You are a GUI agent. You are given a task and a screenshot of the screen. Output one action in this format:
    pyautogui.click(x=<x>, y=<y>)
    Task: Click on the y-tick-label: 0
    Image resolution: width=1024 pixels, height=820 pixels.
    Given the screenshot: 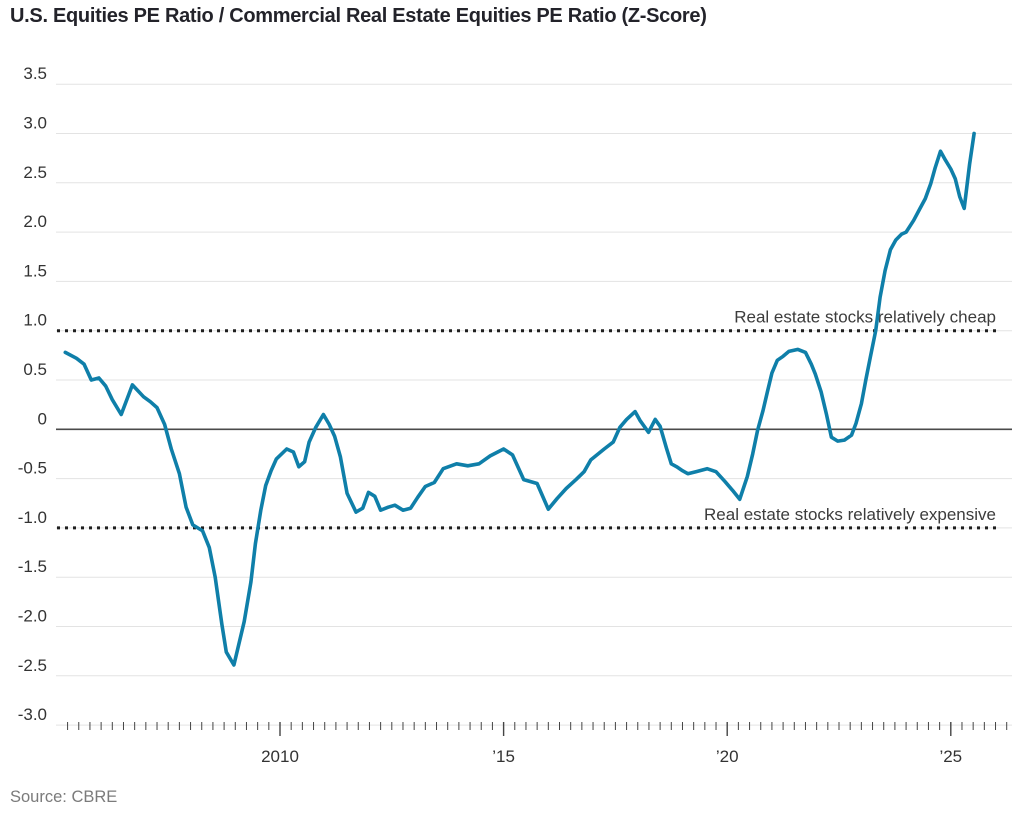 What is the action you would take?
    pyautogui.click(x=42, y=418)
    